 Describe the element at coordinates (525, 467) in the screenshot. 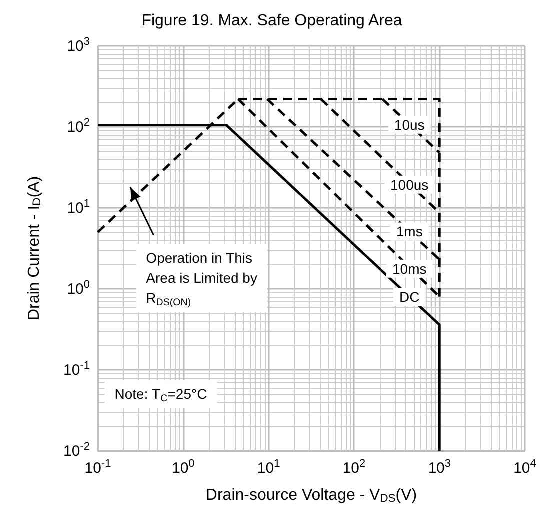

I see `x-tick-label: 10$^{4}$` at that location.